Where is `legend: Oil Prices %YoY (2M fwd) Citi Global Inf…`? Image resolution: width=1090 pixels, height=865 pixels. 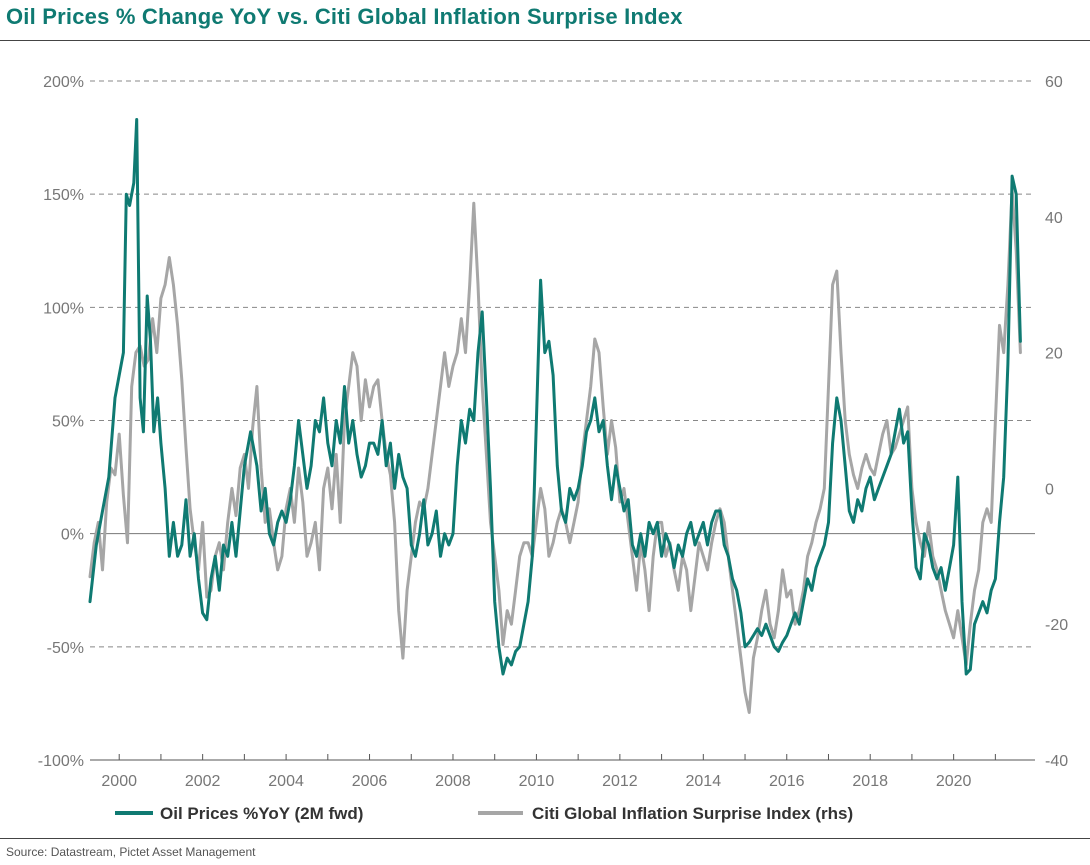
legend: Oil Prices %YoY (2M fwd) Citi Global Inf… is located at coordinates (484, 813).